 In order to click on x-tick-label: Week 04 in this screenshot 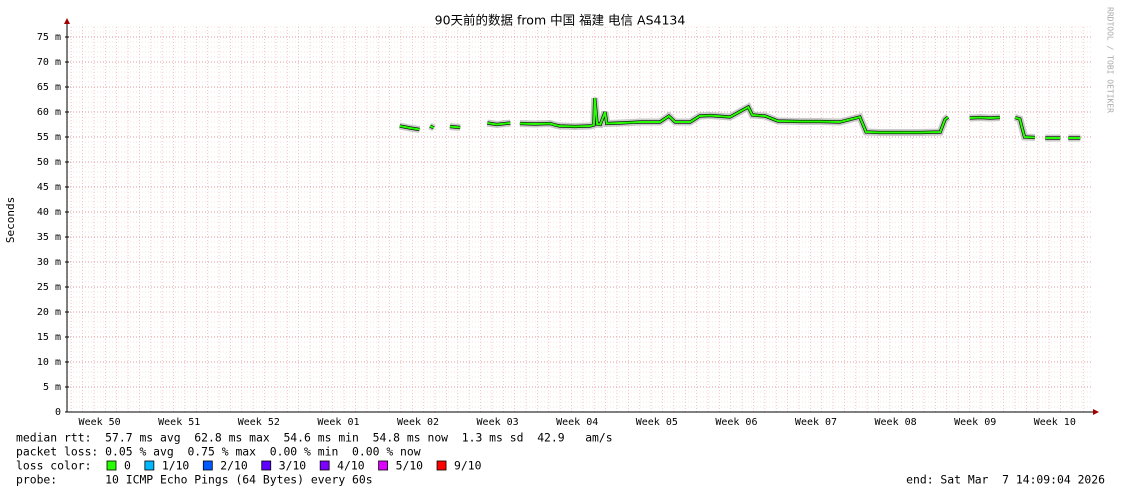, I will do `click(577, 422)`.